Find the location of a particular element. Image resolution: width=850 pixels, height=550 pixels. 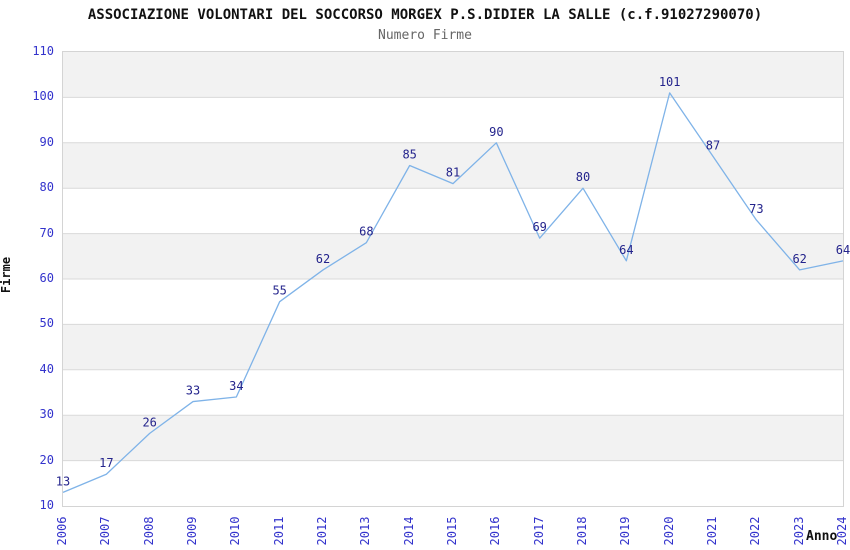

data-point-label: 81 is located at coordinates (453, 173).